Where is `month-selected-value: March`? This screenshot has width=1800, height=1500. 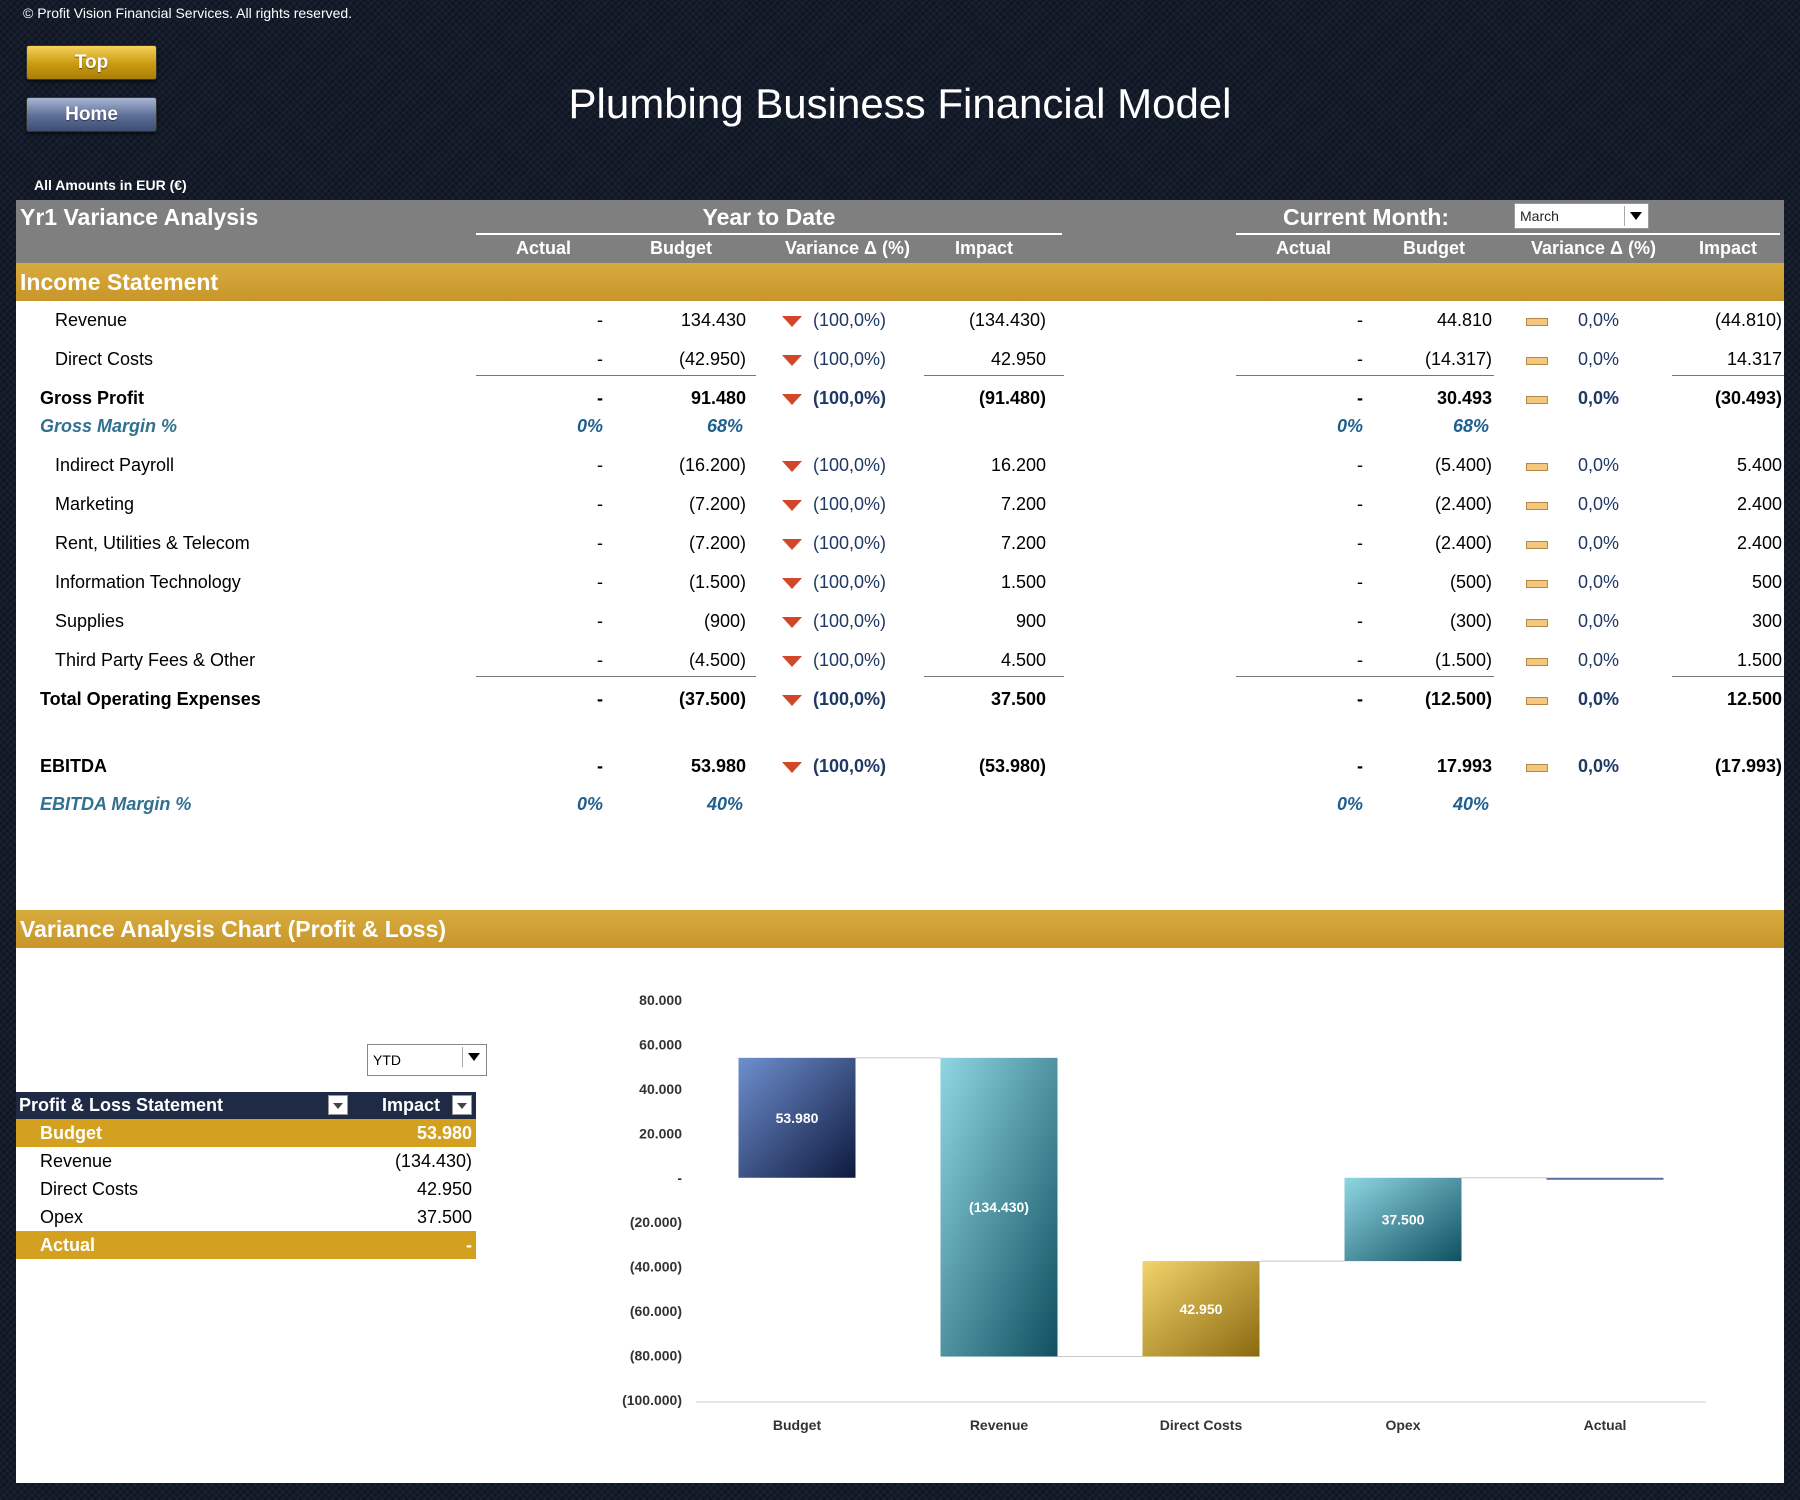 month-selected-value: March is located at coordinates (1539, 216).